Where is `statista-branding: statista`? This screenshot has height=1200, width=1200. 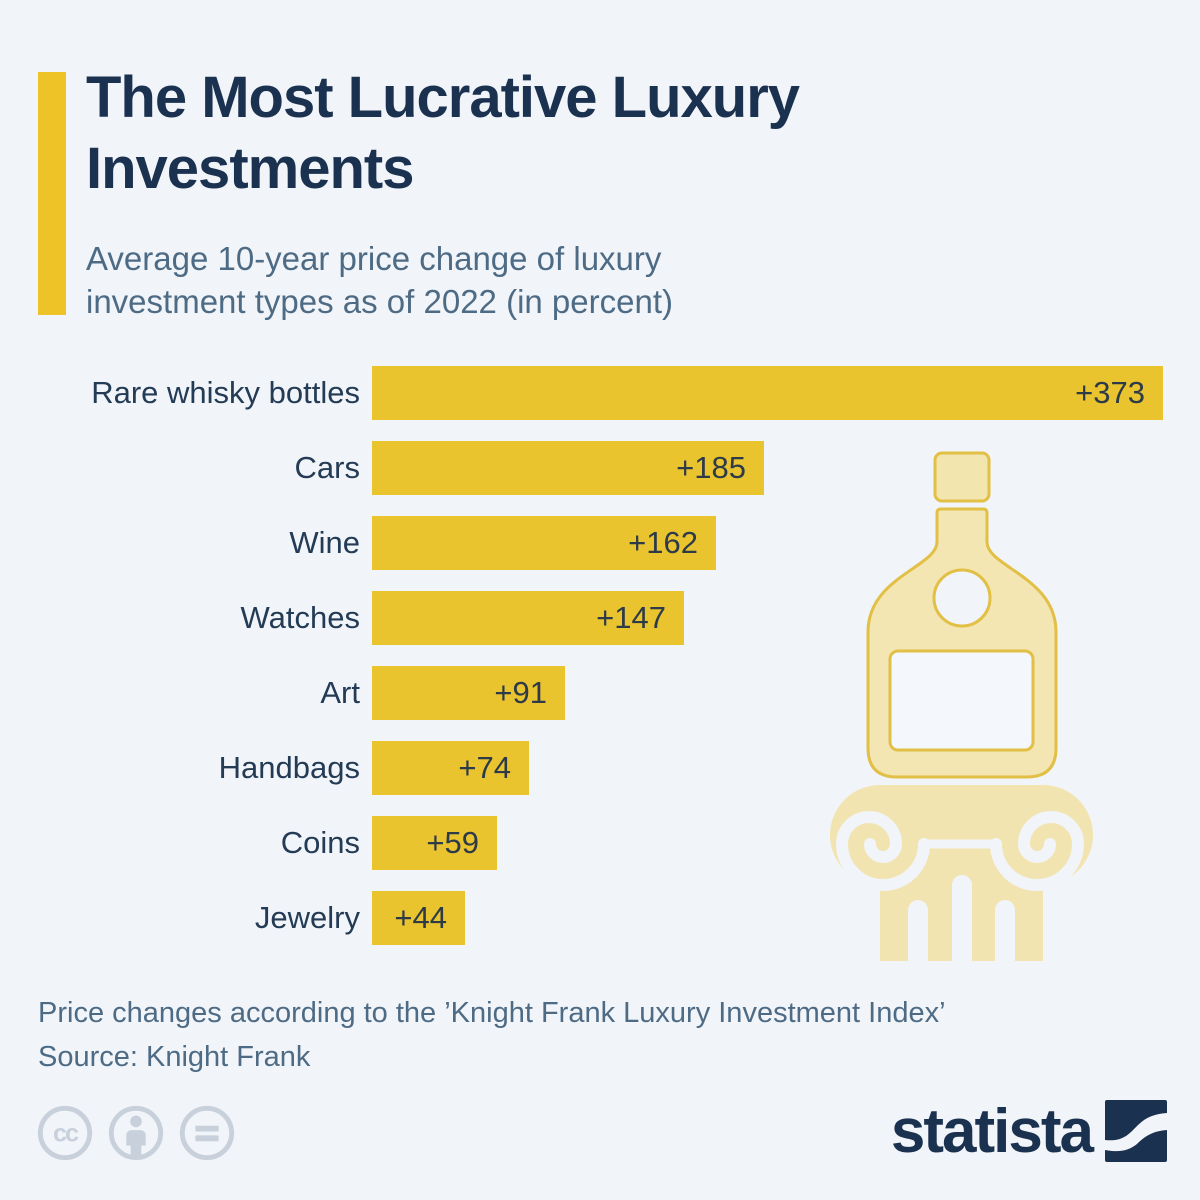 statista-branding: statista is located at coordinates (1028, 1131).